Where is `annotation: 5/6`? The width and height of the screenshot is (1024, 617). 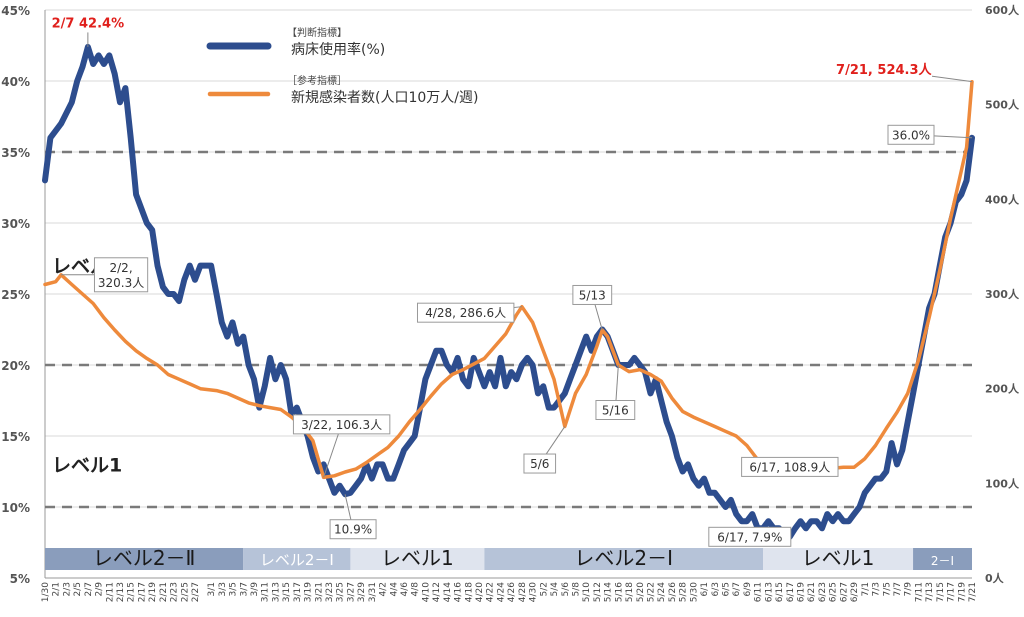
annotation: 5/6 is located at coordinates (544, 450).